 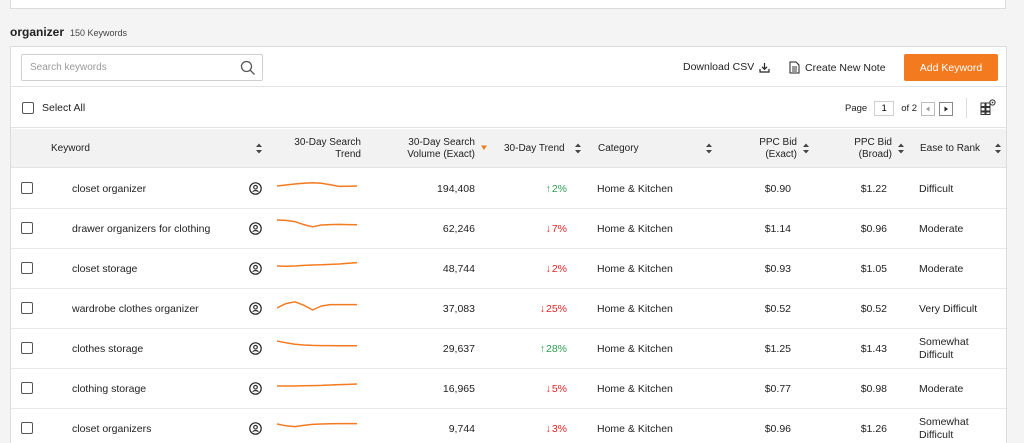 What do you see at coordinates (955, 148) in the screenshot?
I see `col-ease-to-rank: Ease to Rank` at bounding box center [955, 148].